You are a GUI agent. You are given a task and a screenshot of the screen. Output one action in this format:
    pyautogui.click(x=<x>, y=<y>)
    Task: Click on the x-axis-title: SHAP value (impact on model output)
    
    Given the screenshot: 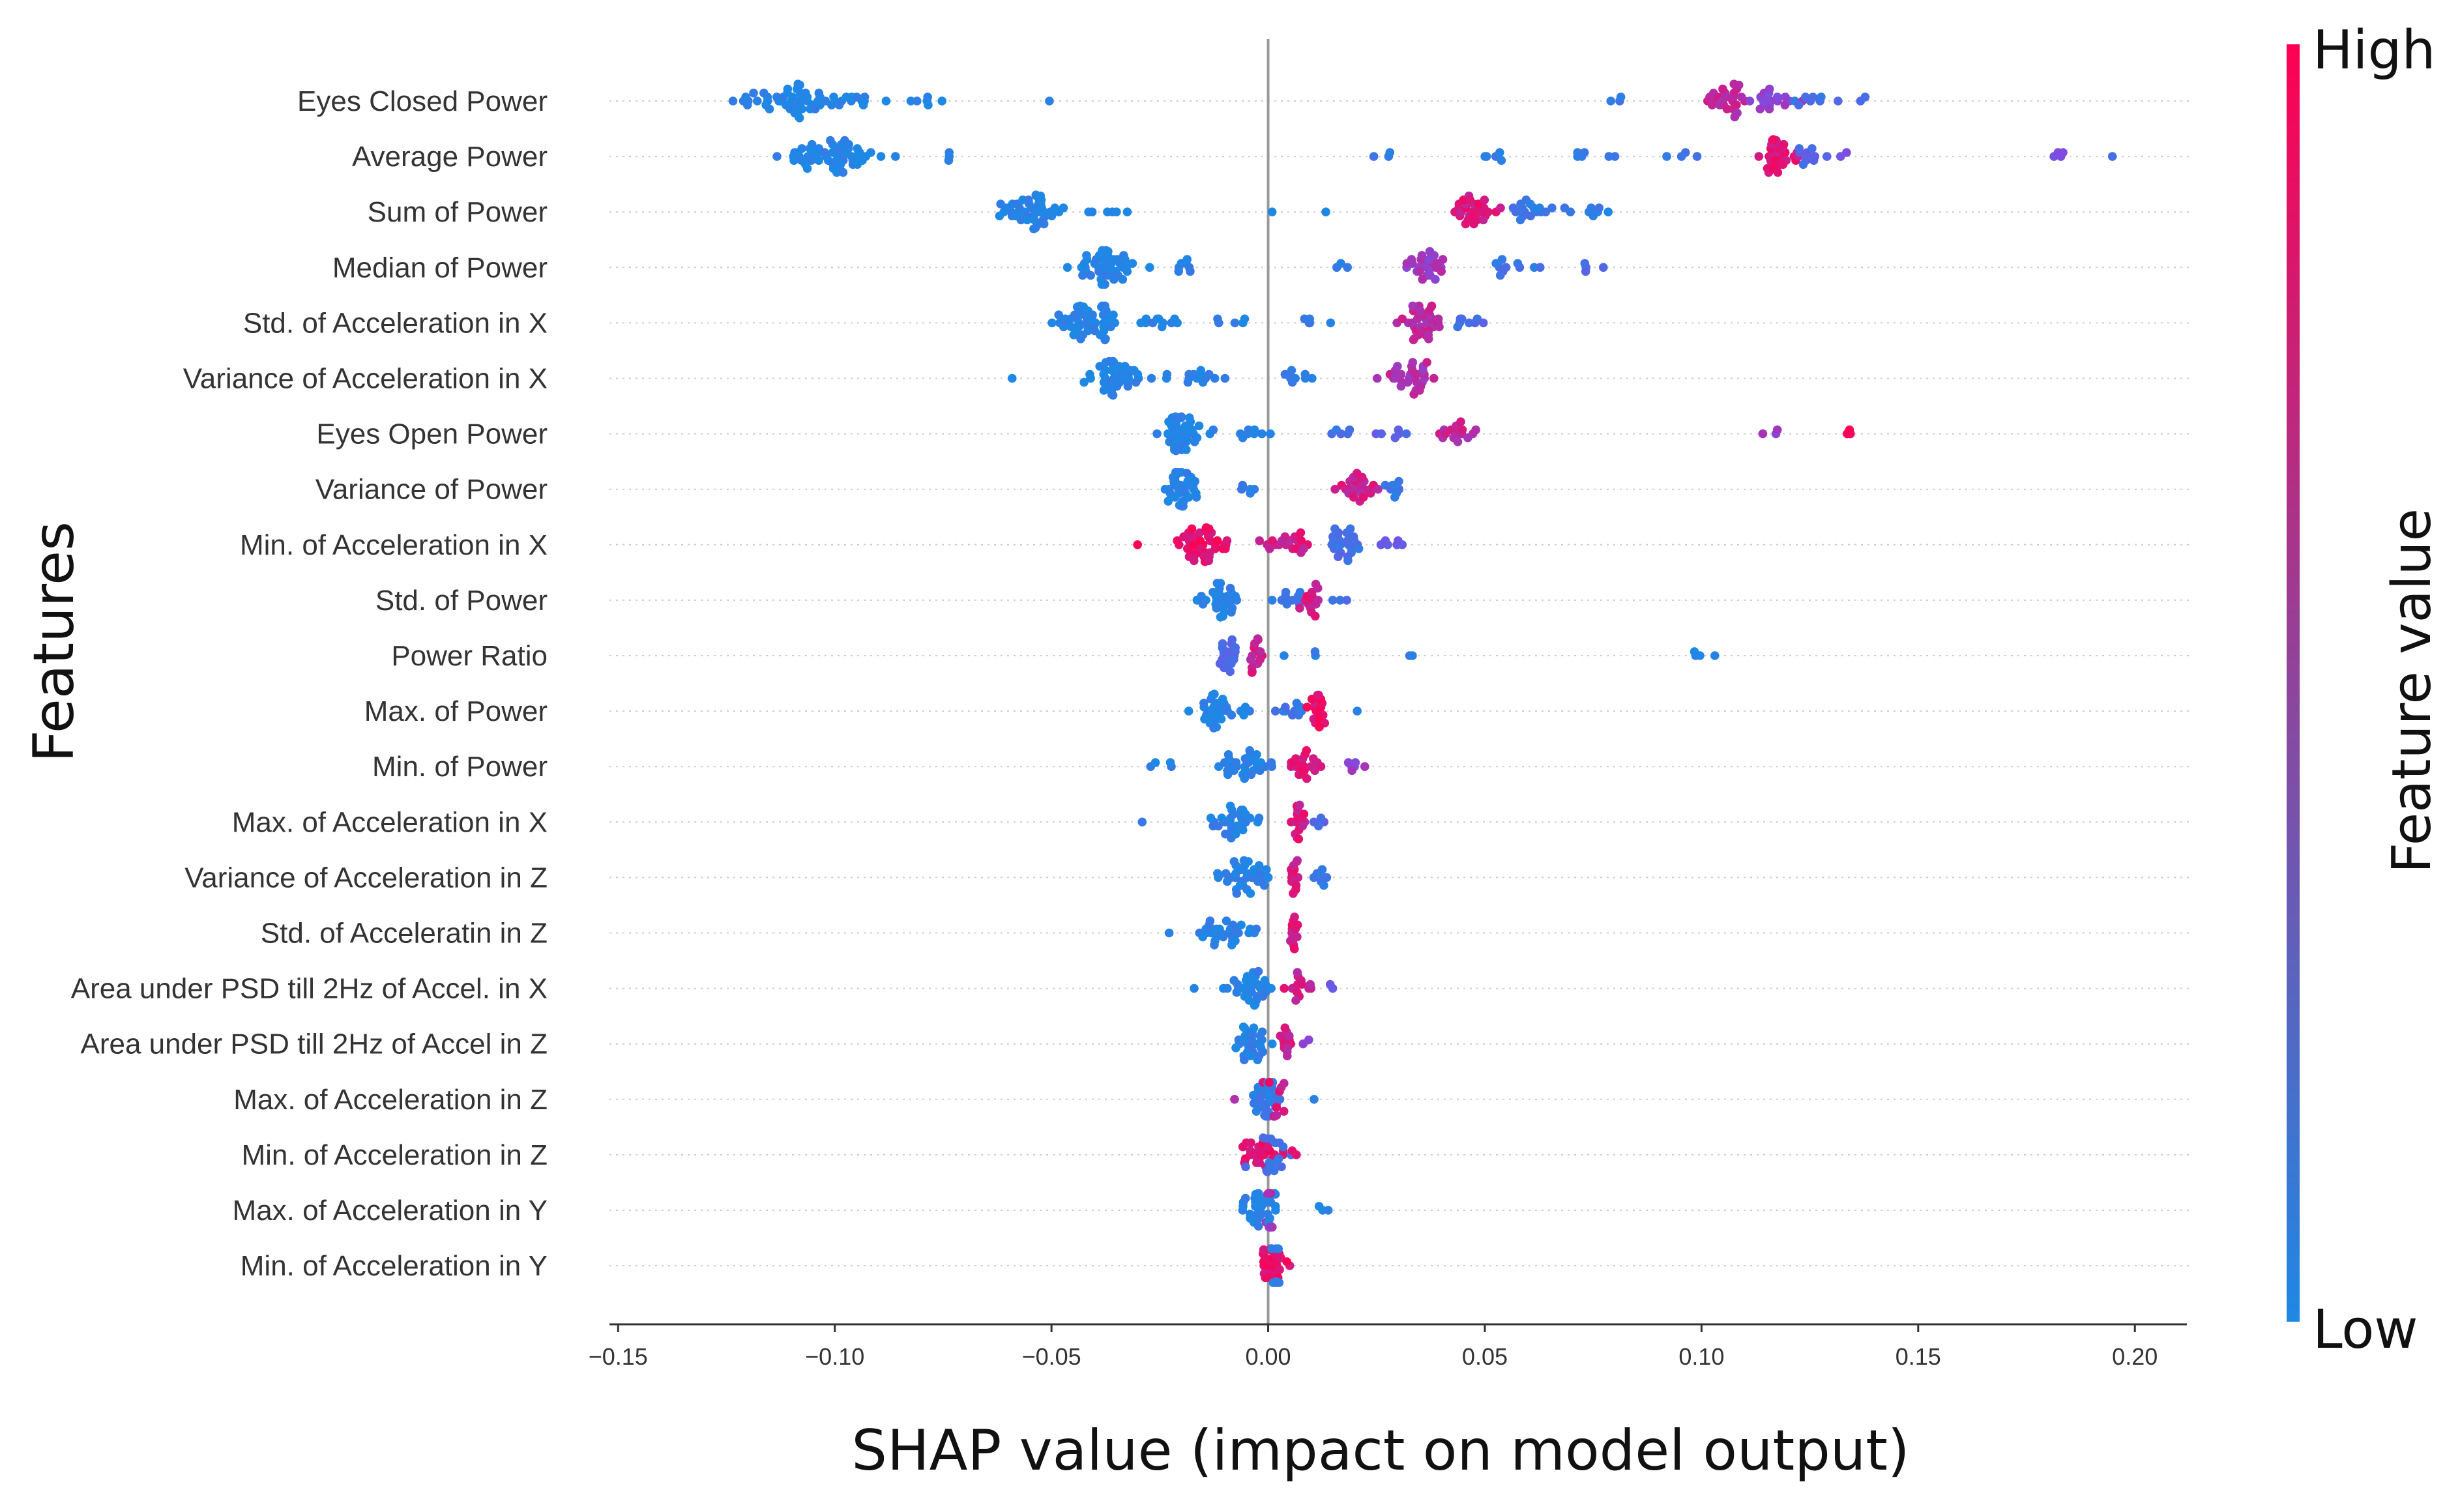 What is the action you would take?
    pyautogui.click(x=1380, y=1450)
    